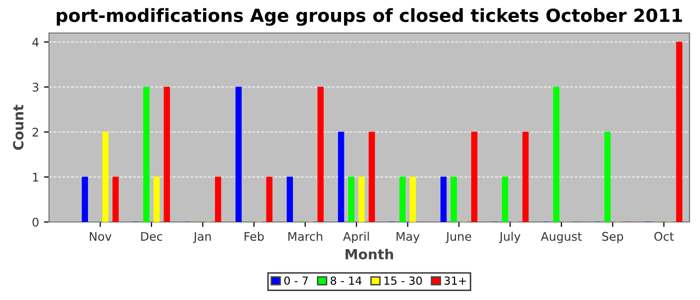 The image size is (700, 300). Describe the element at coordinates (151, 236) in the screenshot. I see `x-tick-label: Dec` at that location.